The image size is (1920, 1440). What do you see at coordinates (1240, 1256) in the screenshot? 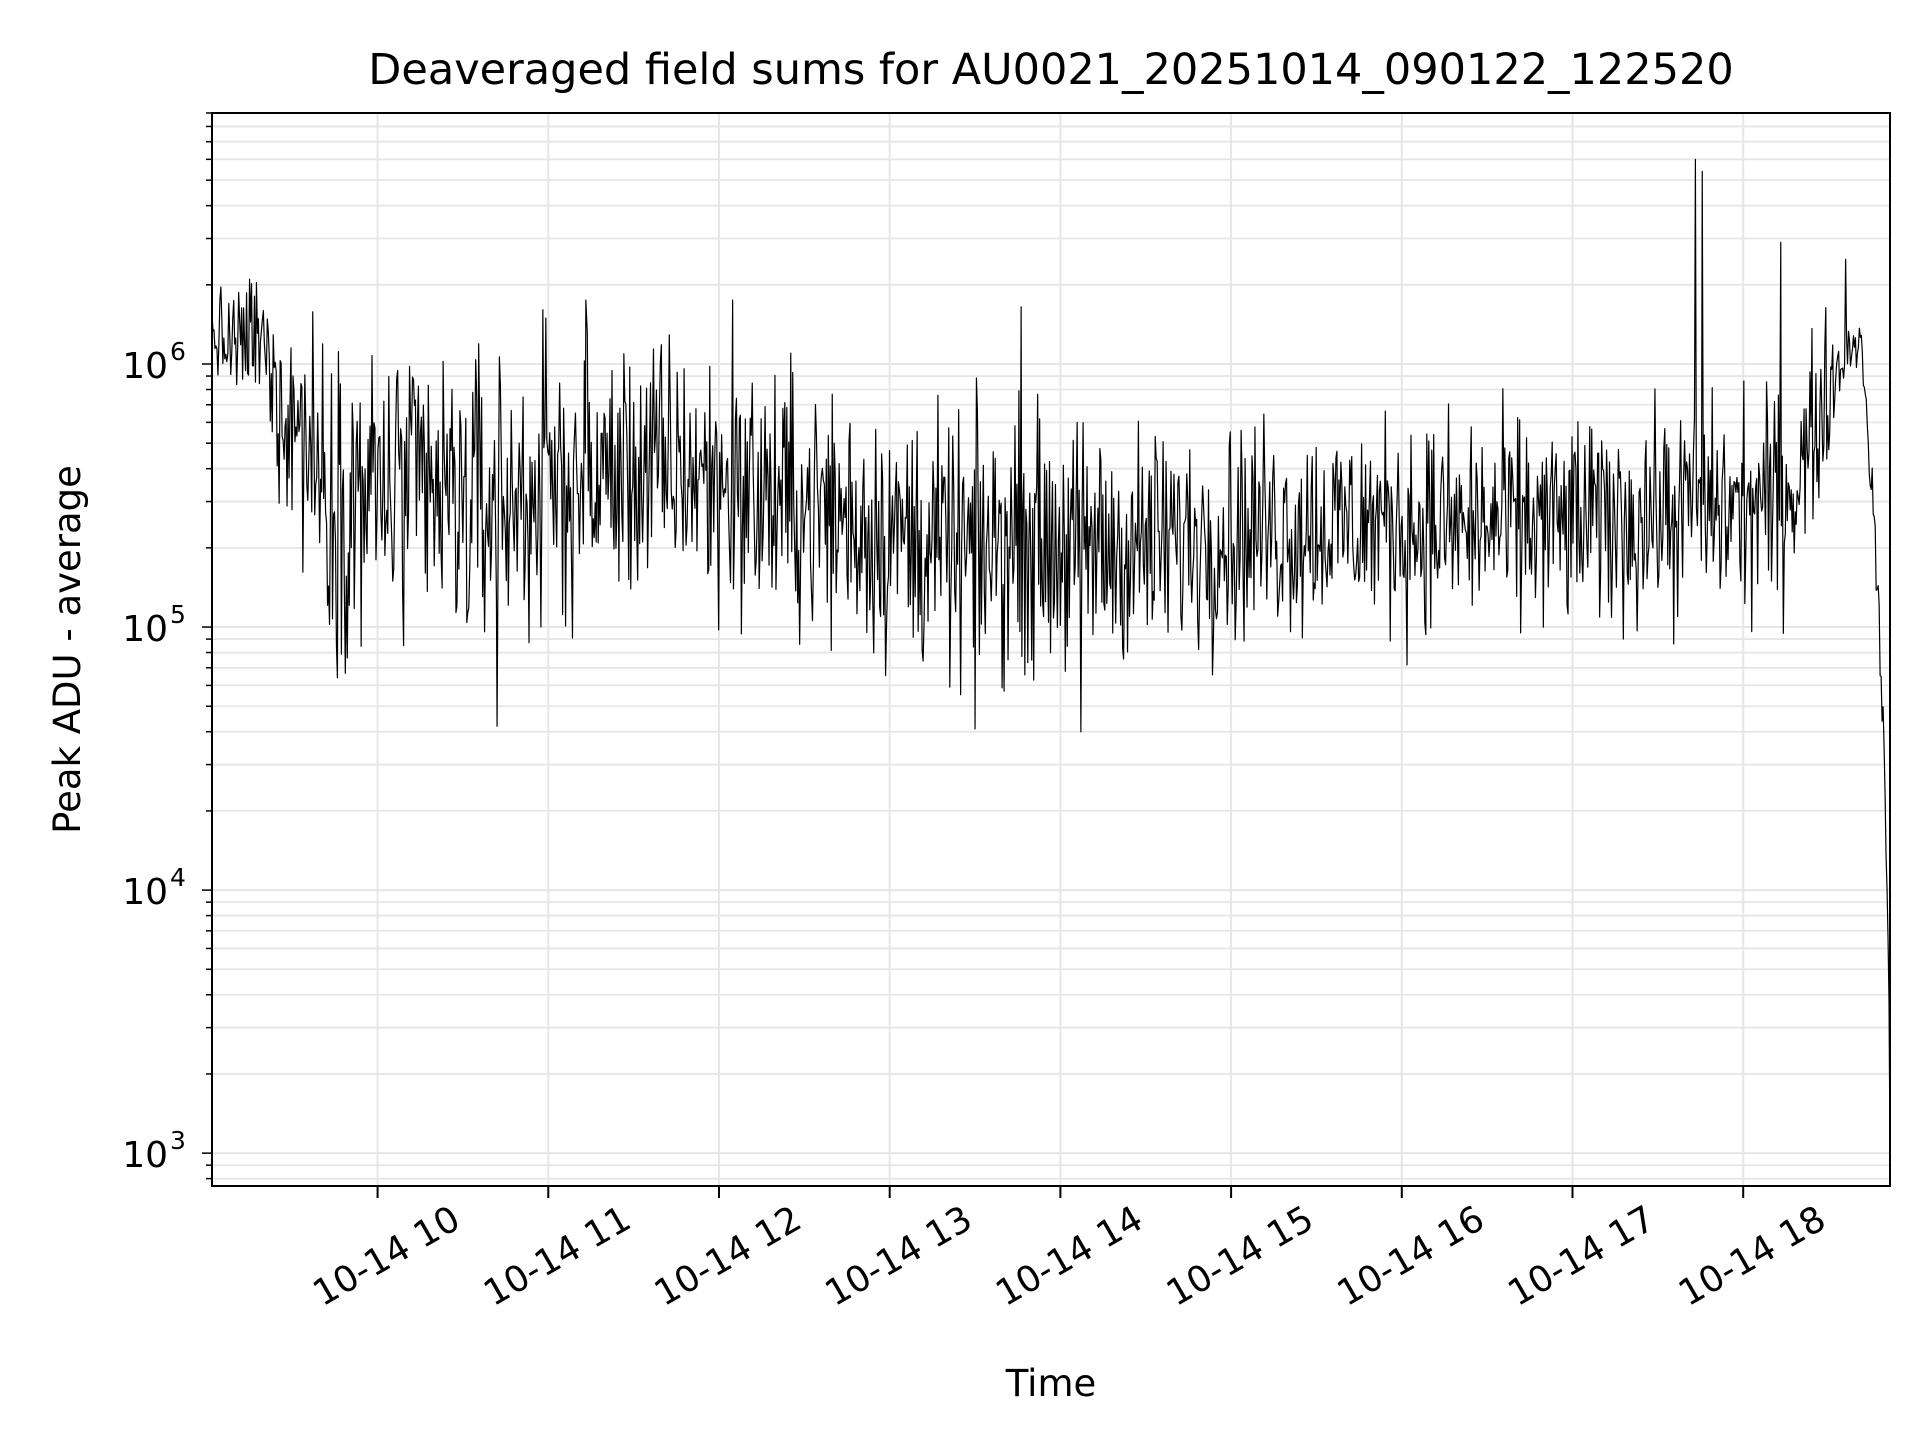
I see `x-tick-label: 10-14 15` at bounding box center [1240, 1256].